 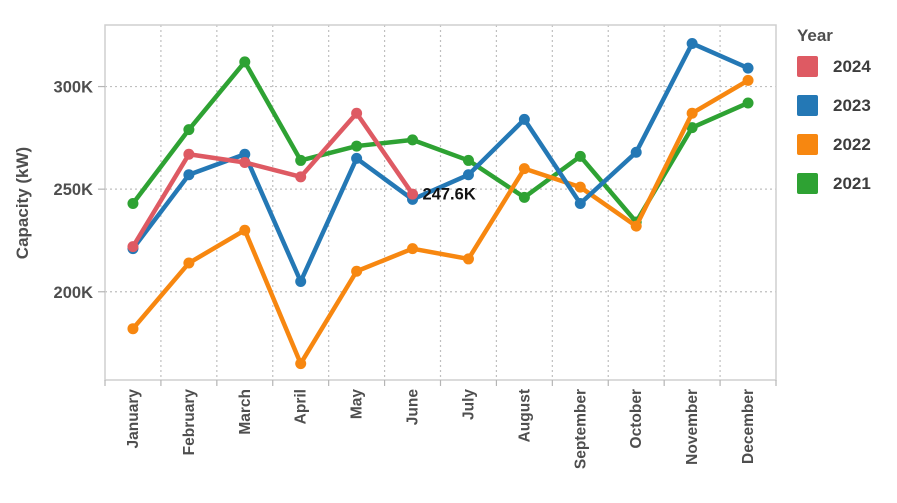 What do you see at coordinates (133, 329) in the screenshot?
I see `data-point-2022-january` at bounding box center [133, 329].